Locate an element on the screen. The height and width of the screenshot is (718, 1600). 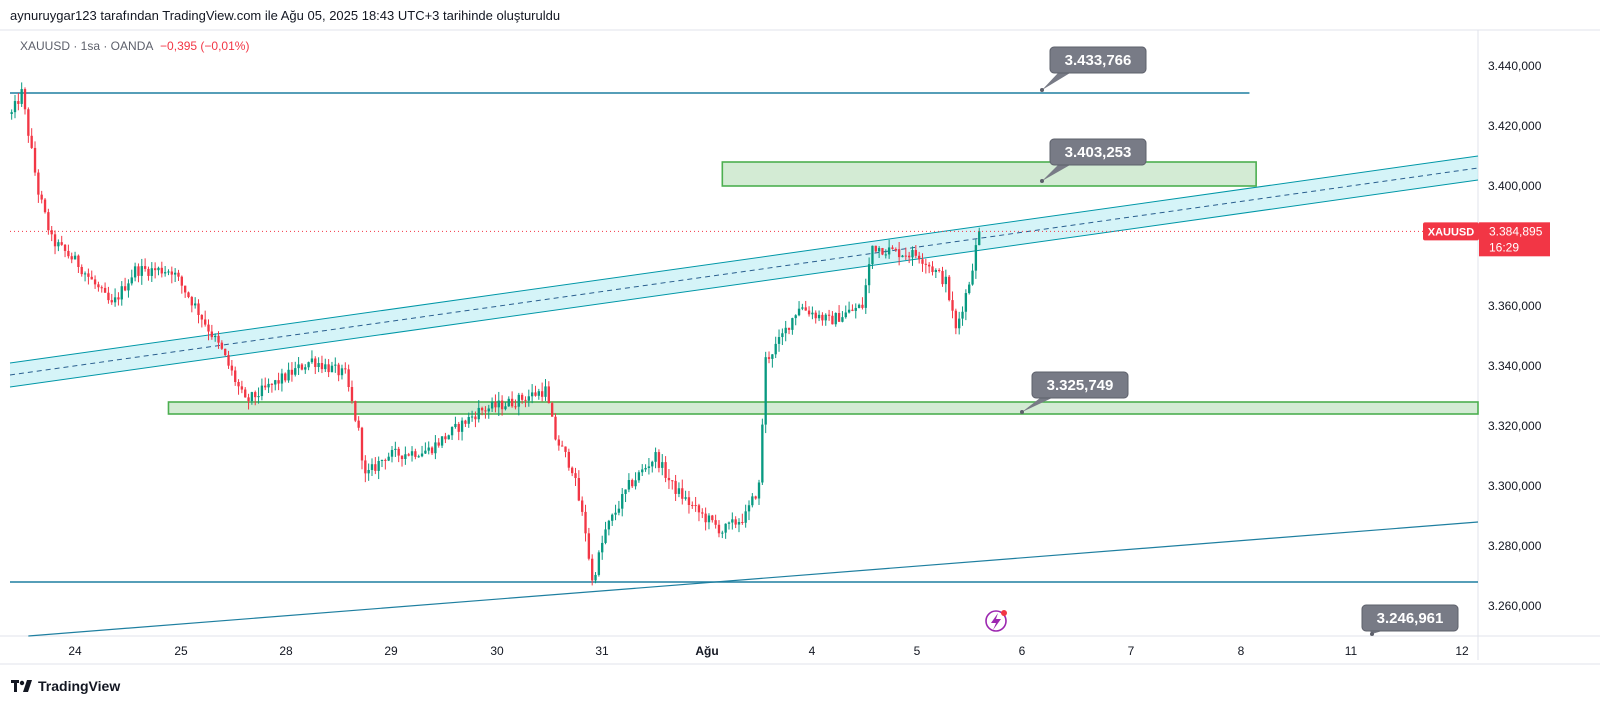
y-tick-label: 3.440,000 is located at coordinates (1515, 66).